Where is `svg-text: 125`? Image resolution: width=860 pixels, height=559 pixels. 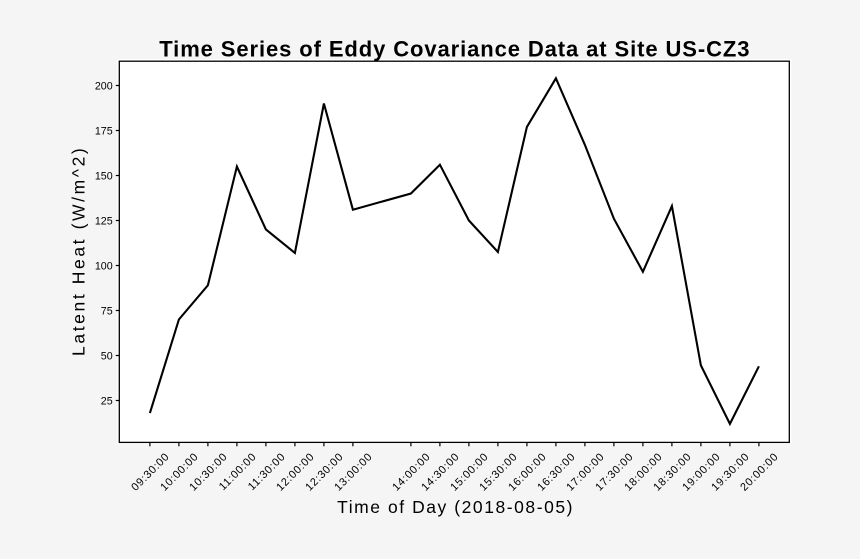
svg-text: 125 is located at coordinates (104, 222).